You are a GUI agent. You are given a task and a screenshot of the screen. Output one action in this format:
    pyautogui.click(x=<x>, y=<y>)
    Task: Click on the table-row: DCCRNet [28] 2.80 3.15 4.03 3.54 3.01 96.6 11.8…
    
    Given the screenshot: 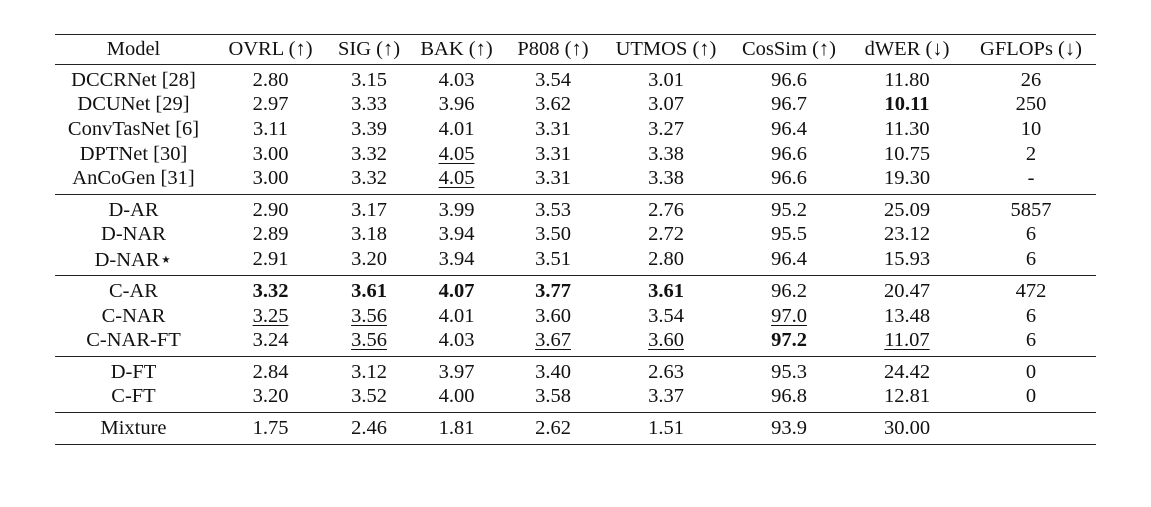 What is the action you would take?
    pyautogui.click(x=575, y=78)
    